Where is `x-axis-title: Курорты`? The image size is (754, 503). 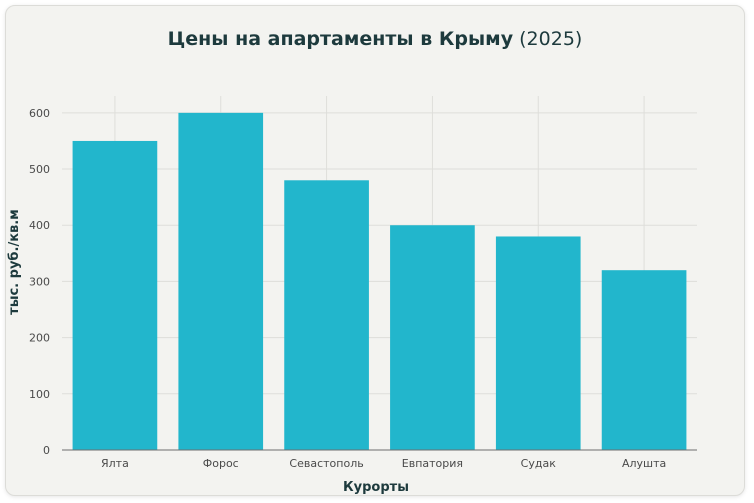 x-axis-title: Курорты is located at coordinates (376, 487).